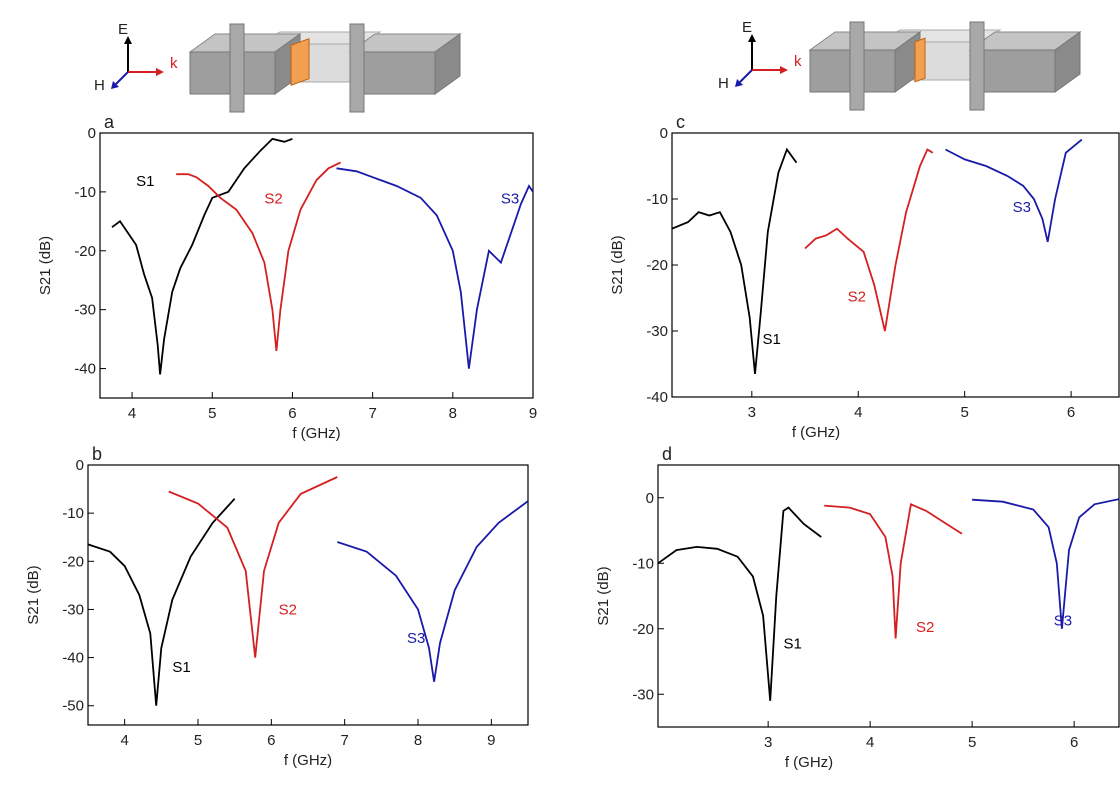 Image resolution: width=1120 pixels, height=788 pixels. What do you see at coordinates (109, 122) in the screenshot?
I see `panel-label: a` at bounding box center [109, 122].